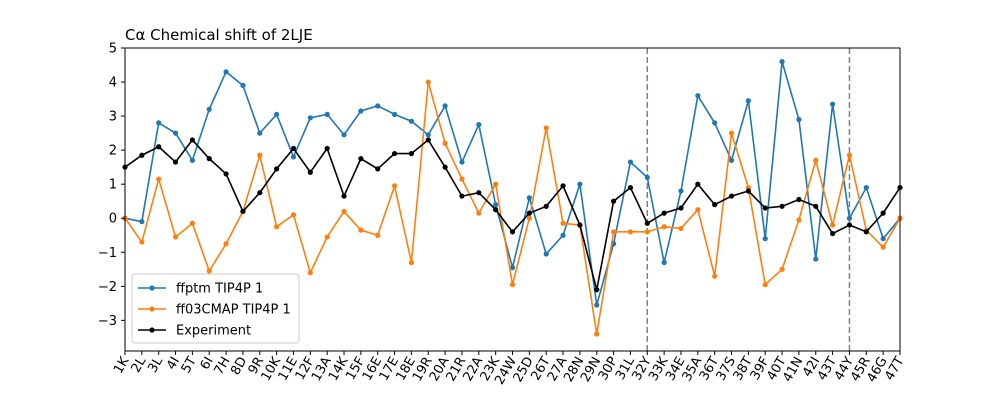 This screenshot has width=1000, height=400. What do you see at coordinates (113, 49) in the screenshot?
I see `y-tick-label: 5` at bounding box center [113, 49].